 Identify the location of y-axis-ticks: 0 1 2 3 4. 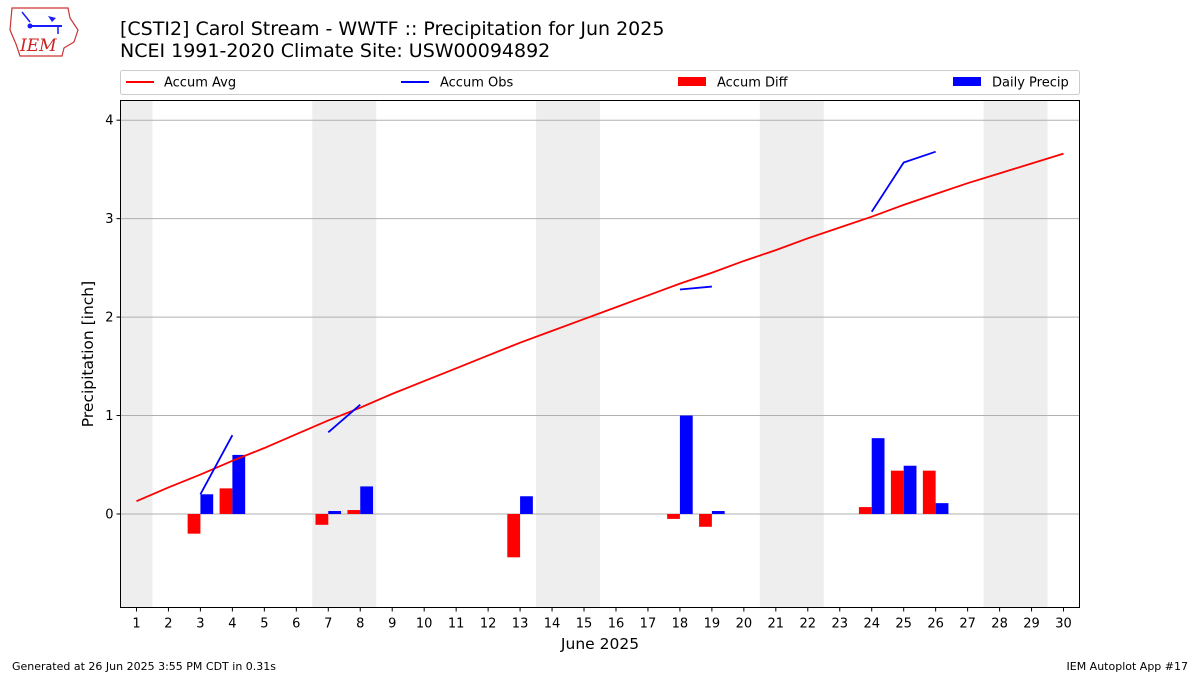
(113, 318).